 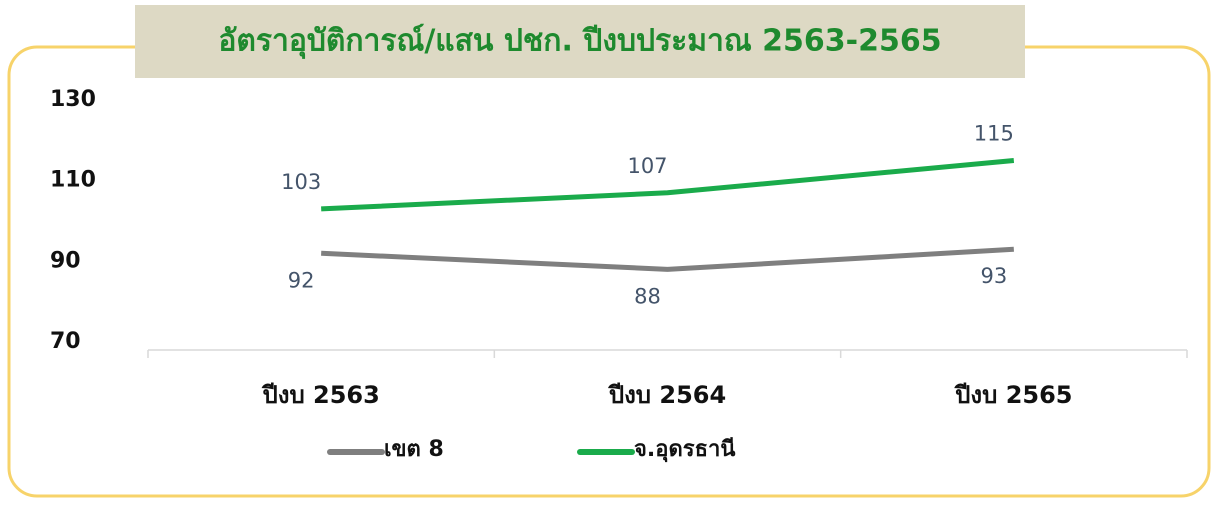 What do you see at coordinates (301, 182) in the screenshot?
I see `data-label: 103` at bounding box center [301, 182].